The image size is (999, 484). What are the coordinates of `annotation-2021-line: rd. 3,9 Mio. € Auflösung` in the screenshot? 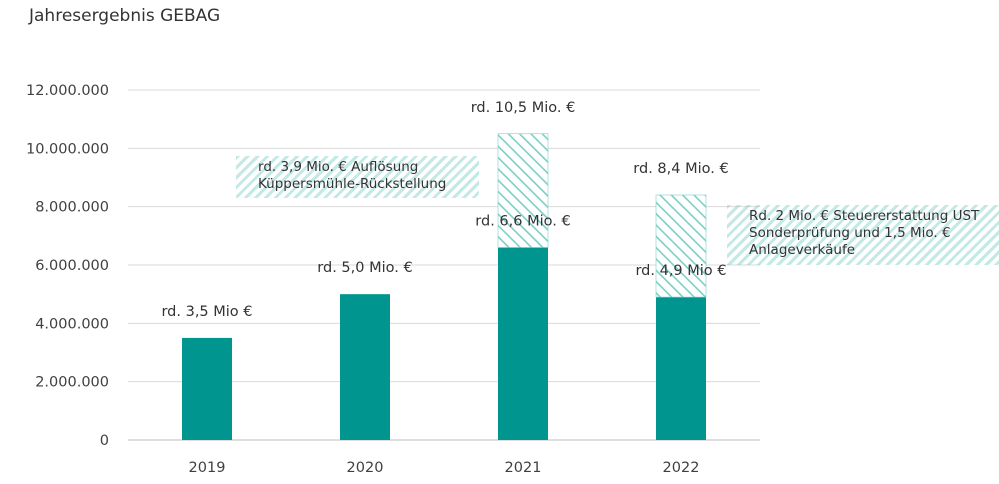 It's located at (338, 167).